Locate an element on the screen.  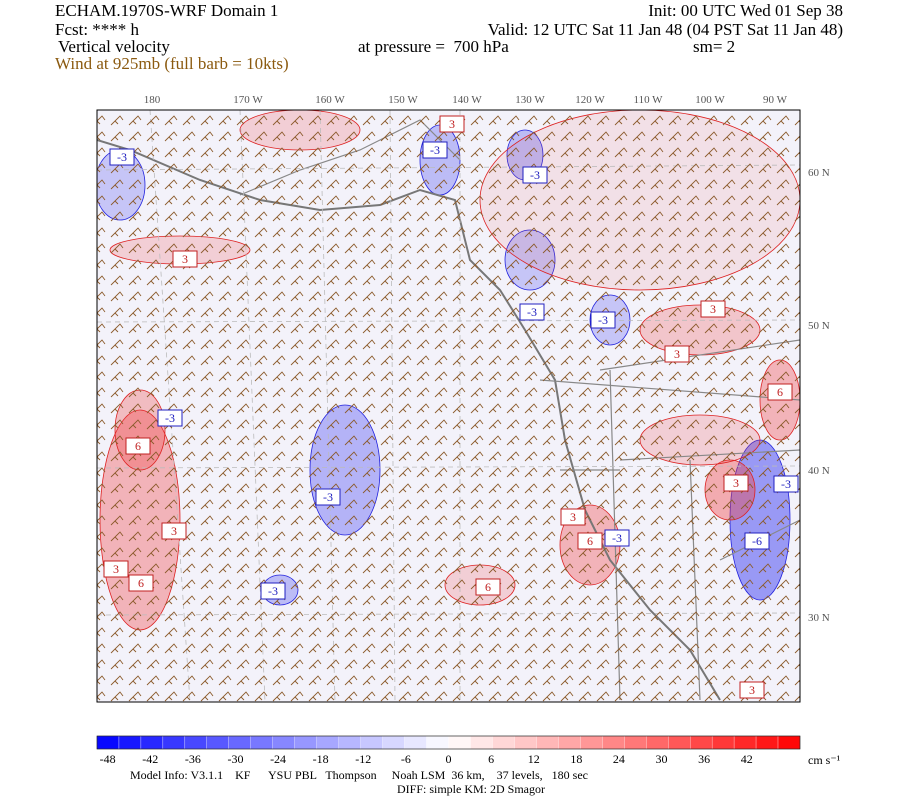
colorbar-label: 36 is located at coordinates (704, 759).